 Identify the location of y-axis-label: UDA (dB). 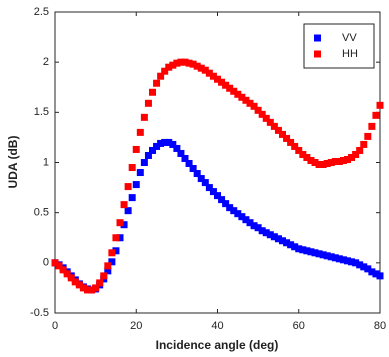
(13, 162).